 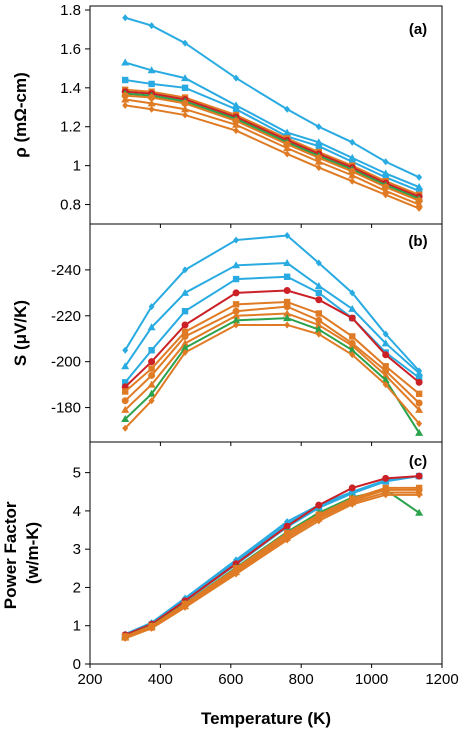 I want to click on x-tick-label-2: 600, so click(x=230, y=679).